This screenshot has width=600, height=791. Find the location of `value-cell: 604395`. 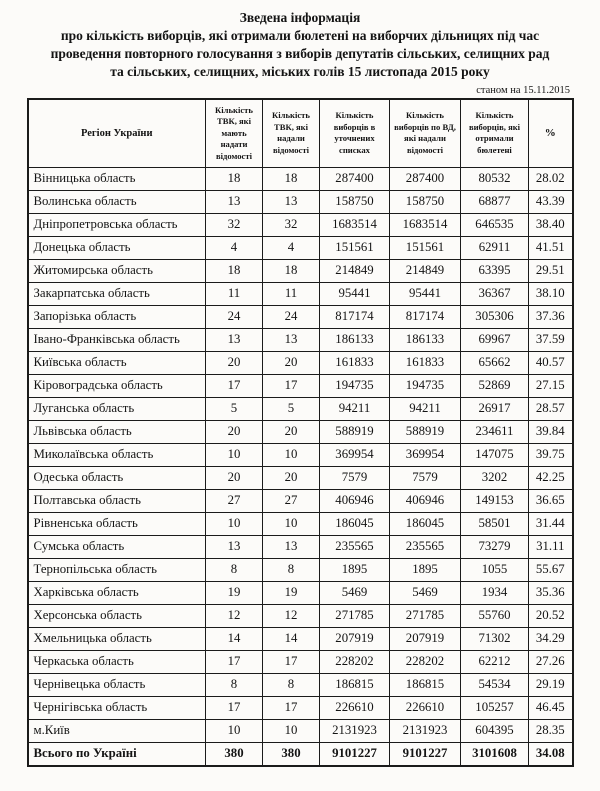

value-cell: 604395 is located at coordinates (494, 730).